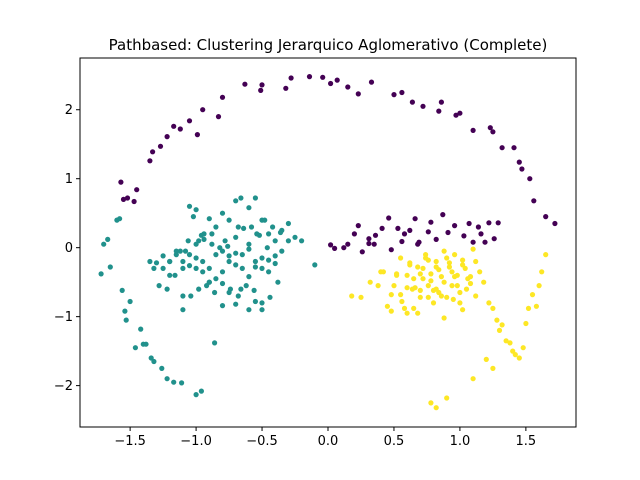 The width and height of the screenshot is (640, 480). I want to click on x-tick-label: −1.0, so click(196, 441).